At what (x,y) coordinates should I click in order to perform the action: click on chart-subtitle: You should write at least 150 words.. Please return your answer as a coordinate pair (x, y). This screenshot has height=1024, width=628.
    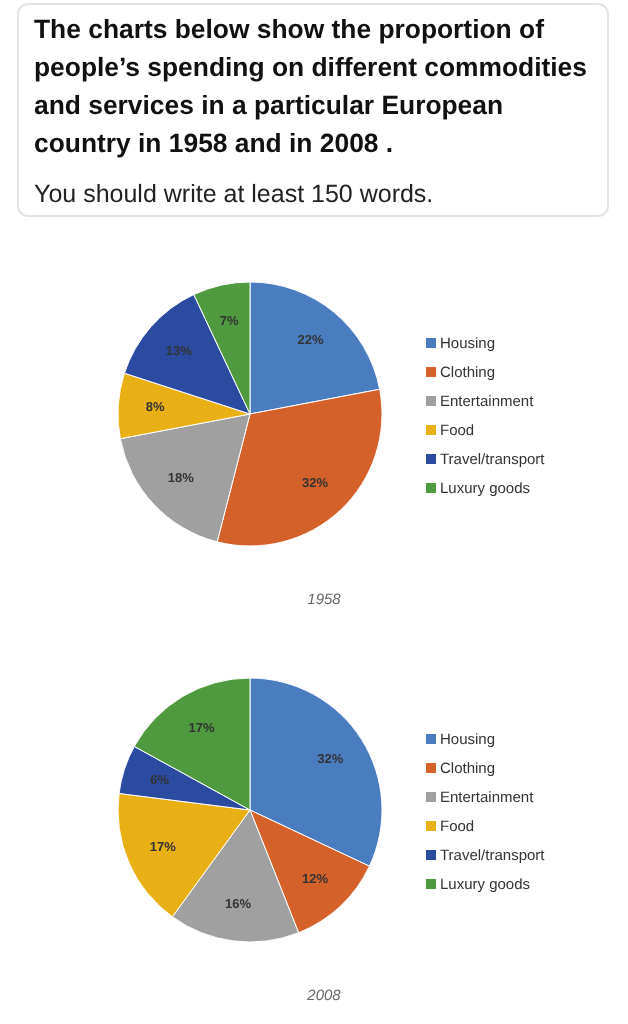
    Looking at the image, I should click on (234, 194).